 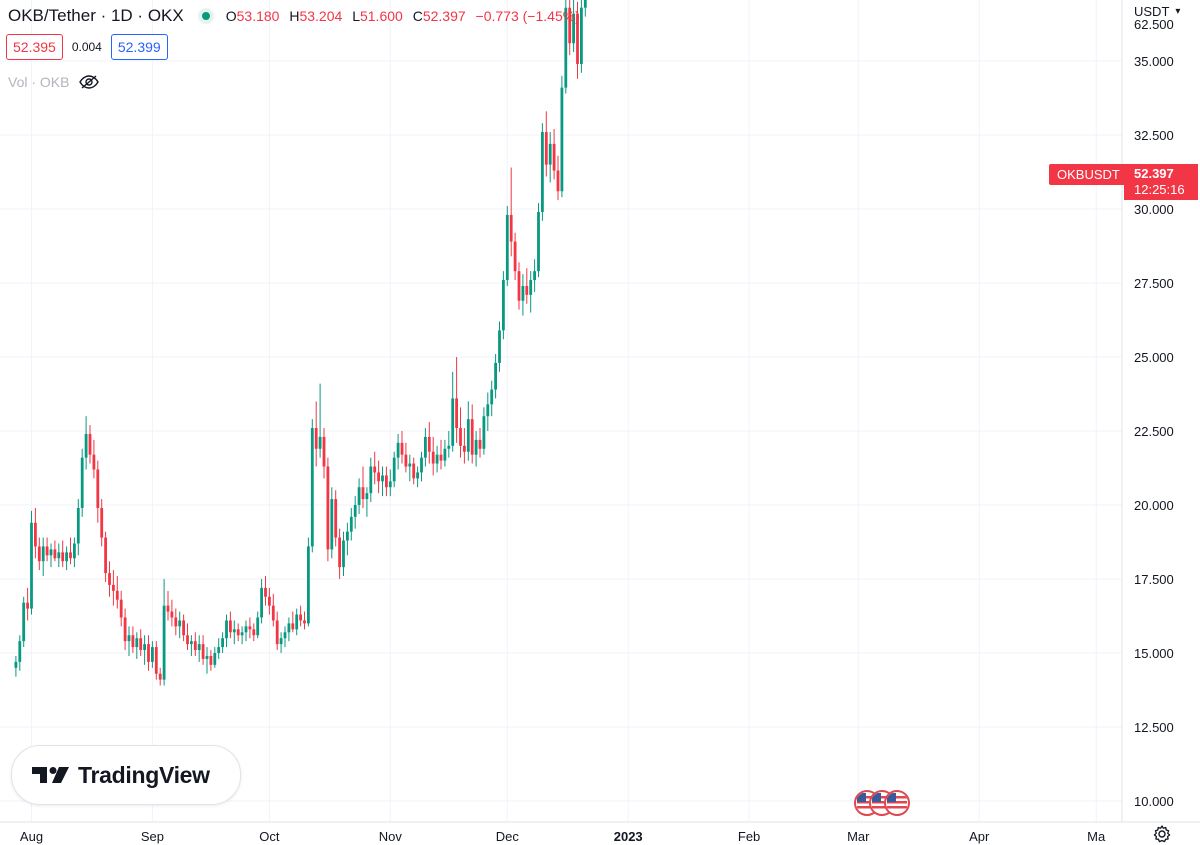 I want to click on volume-legend: Vol · OKB, so click(x=54, y=82).